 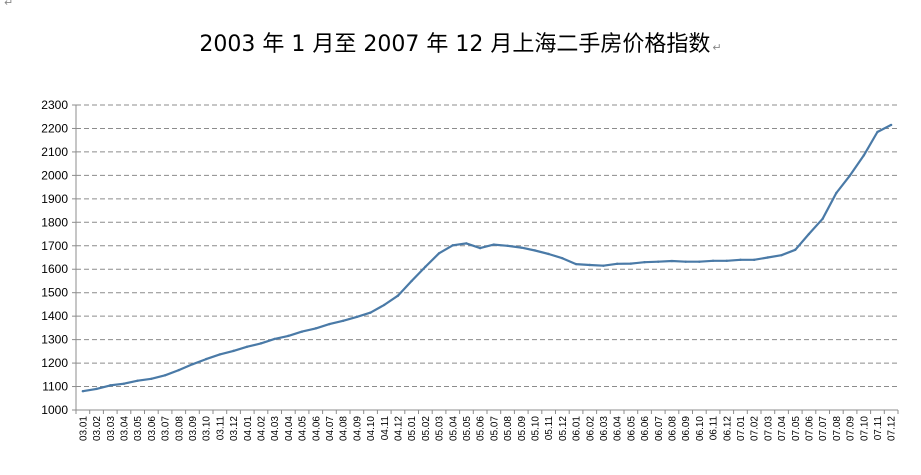 I want to click on x-tick-label: 07.09, so click(x=851, y=428).